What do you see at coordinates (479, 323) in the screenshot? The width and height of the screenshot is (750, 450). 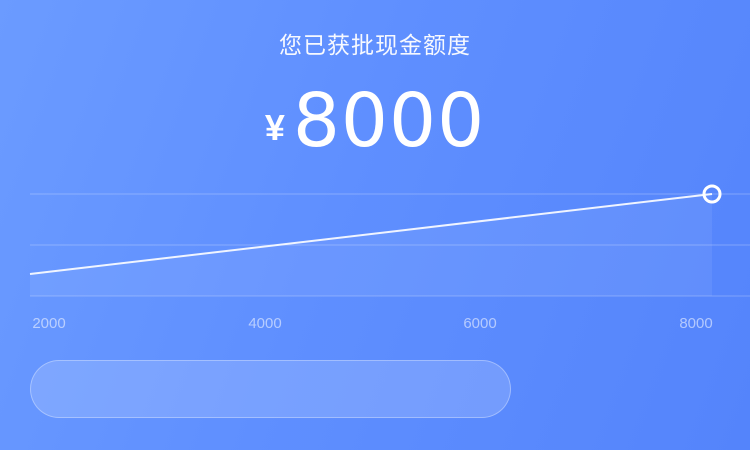 I see `x-tick-label: 6000` at bounding box center [479, 323].